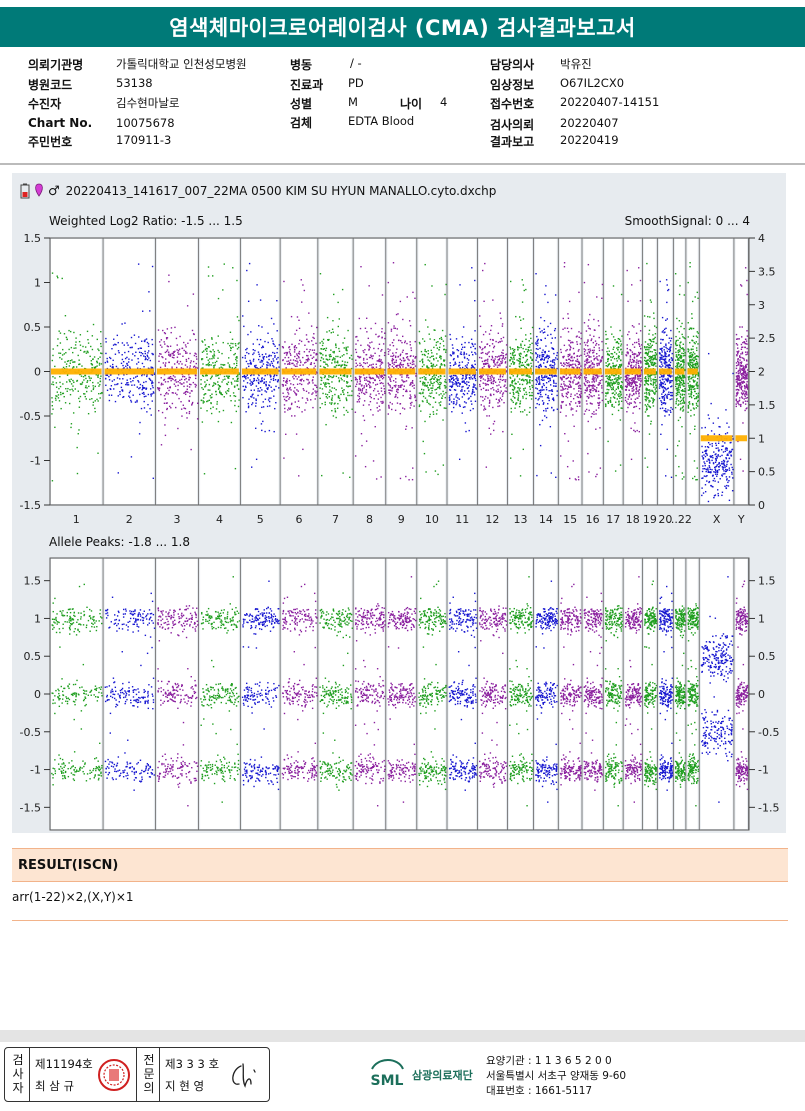 The height and width of the screenshot is (1111, 805). What do you see at coordinates (144, 140) in the screenshot?
I see `resident-no-value: 170911-3` at bounding box center [144, 140].